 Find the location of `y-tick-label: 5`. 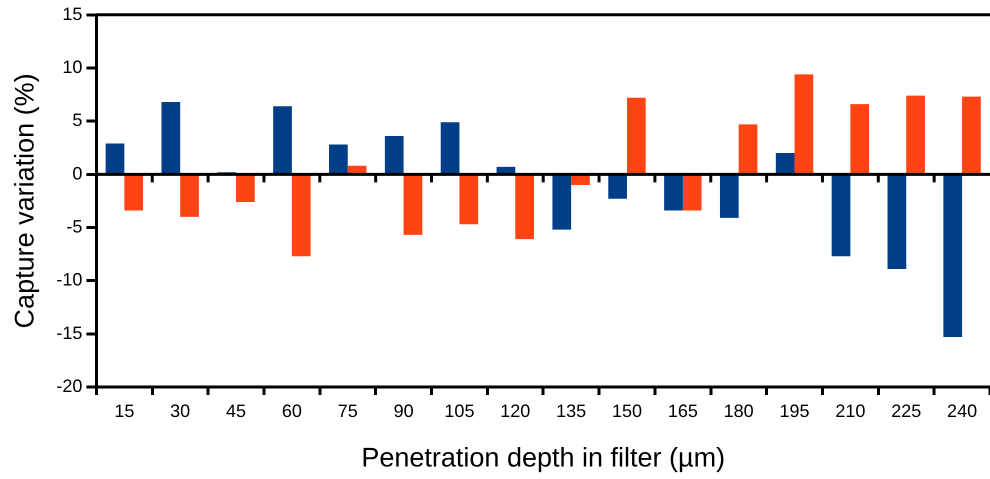

y-tick-label: 5 is located at coordinates (77, 120).